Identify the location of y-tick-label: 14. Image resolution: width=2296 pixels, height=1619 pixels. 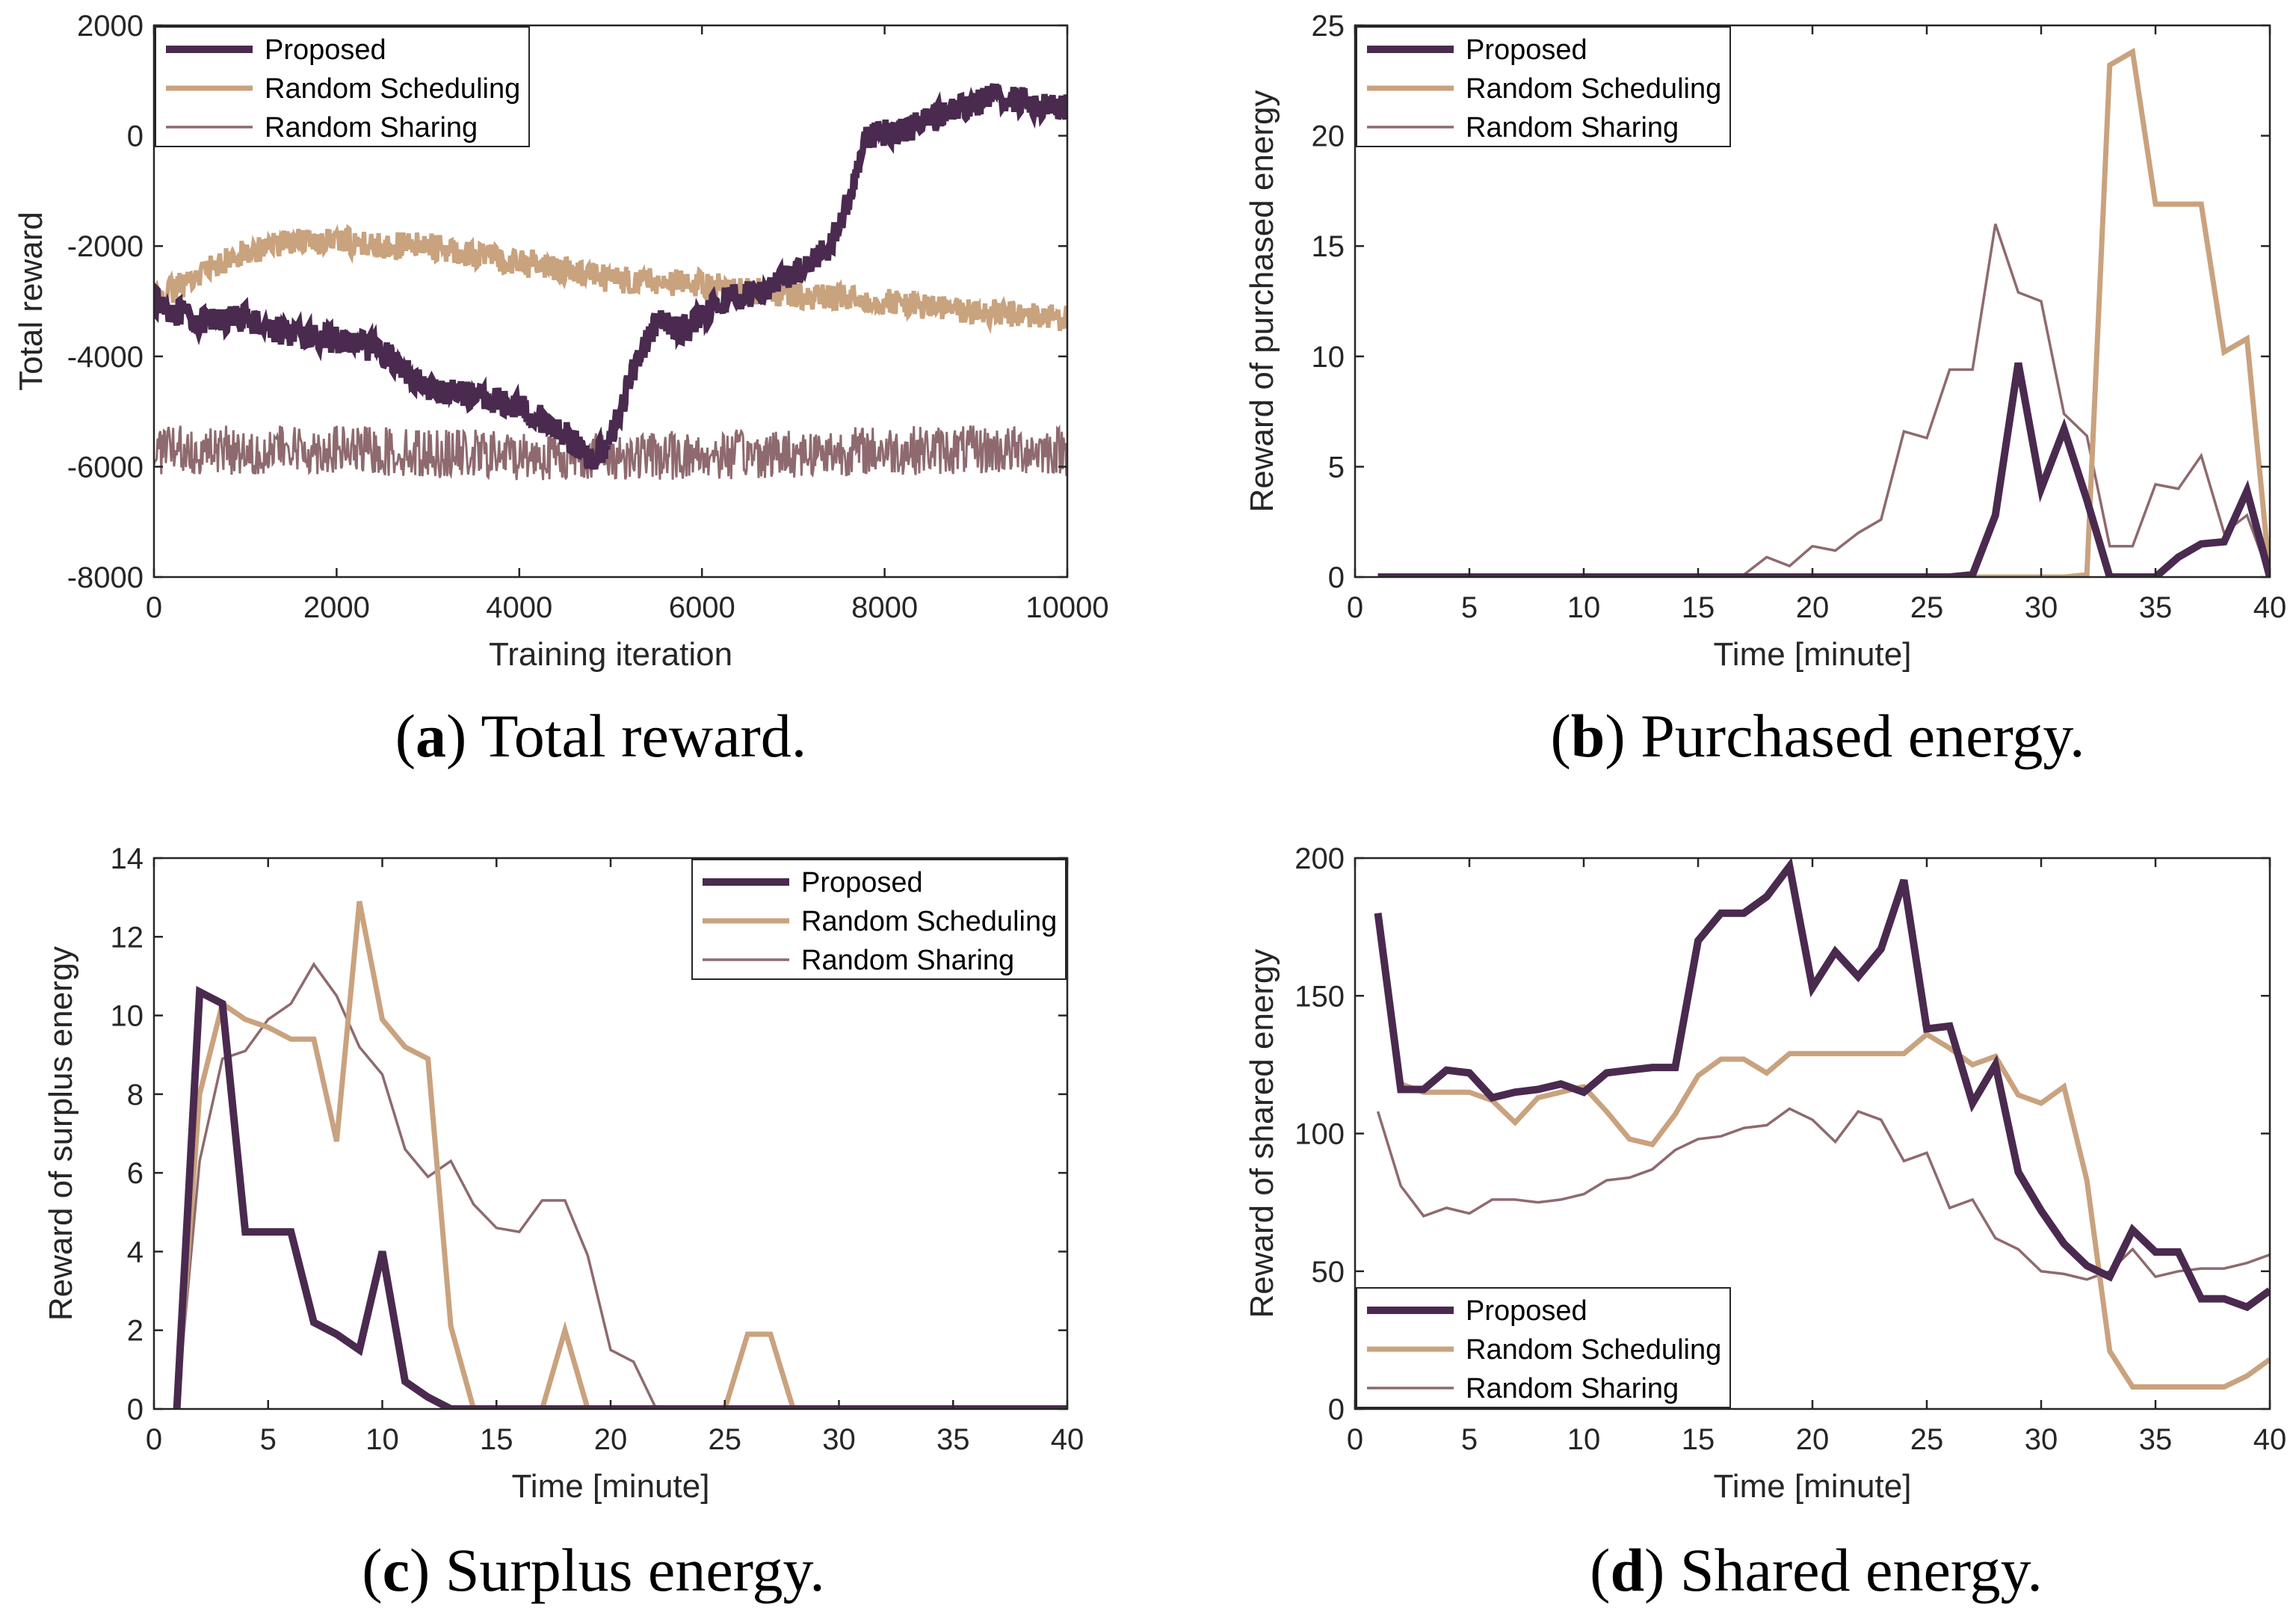
(128, 858).